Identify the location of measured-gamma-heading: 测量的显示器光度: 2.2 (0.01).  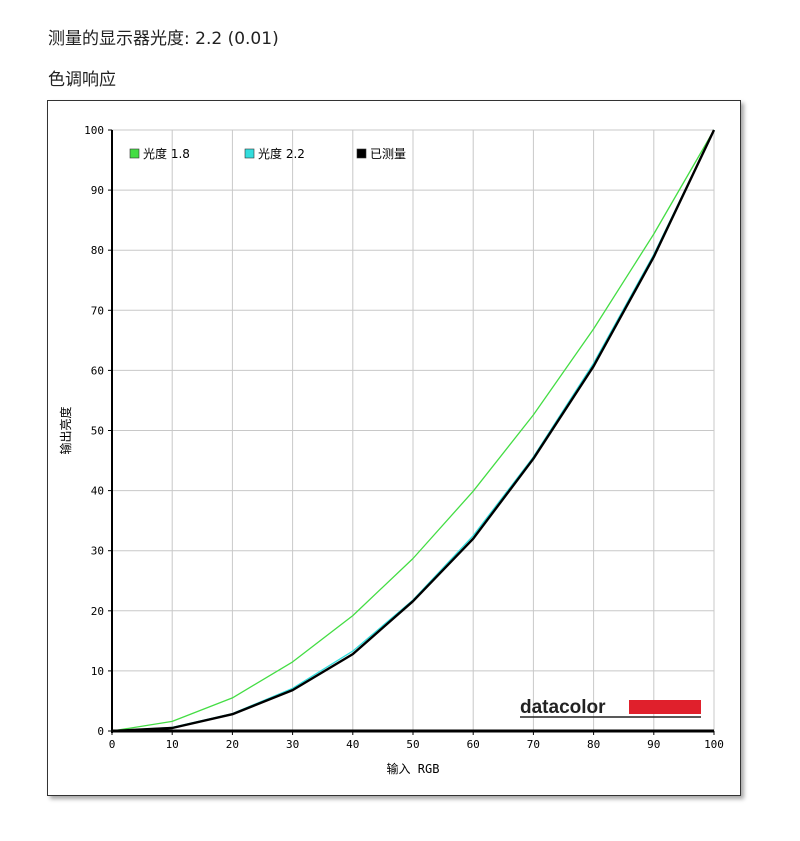
(163, 36).